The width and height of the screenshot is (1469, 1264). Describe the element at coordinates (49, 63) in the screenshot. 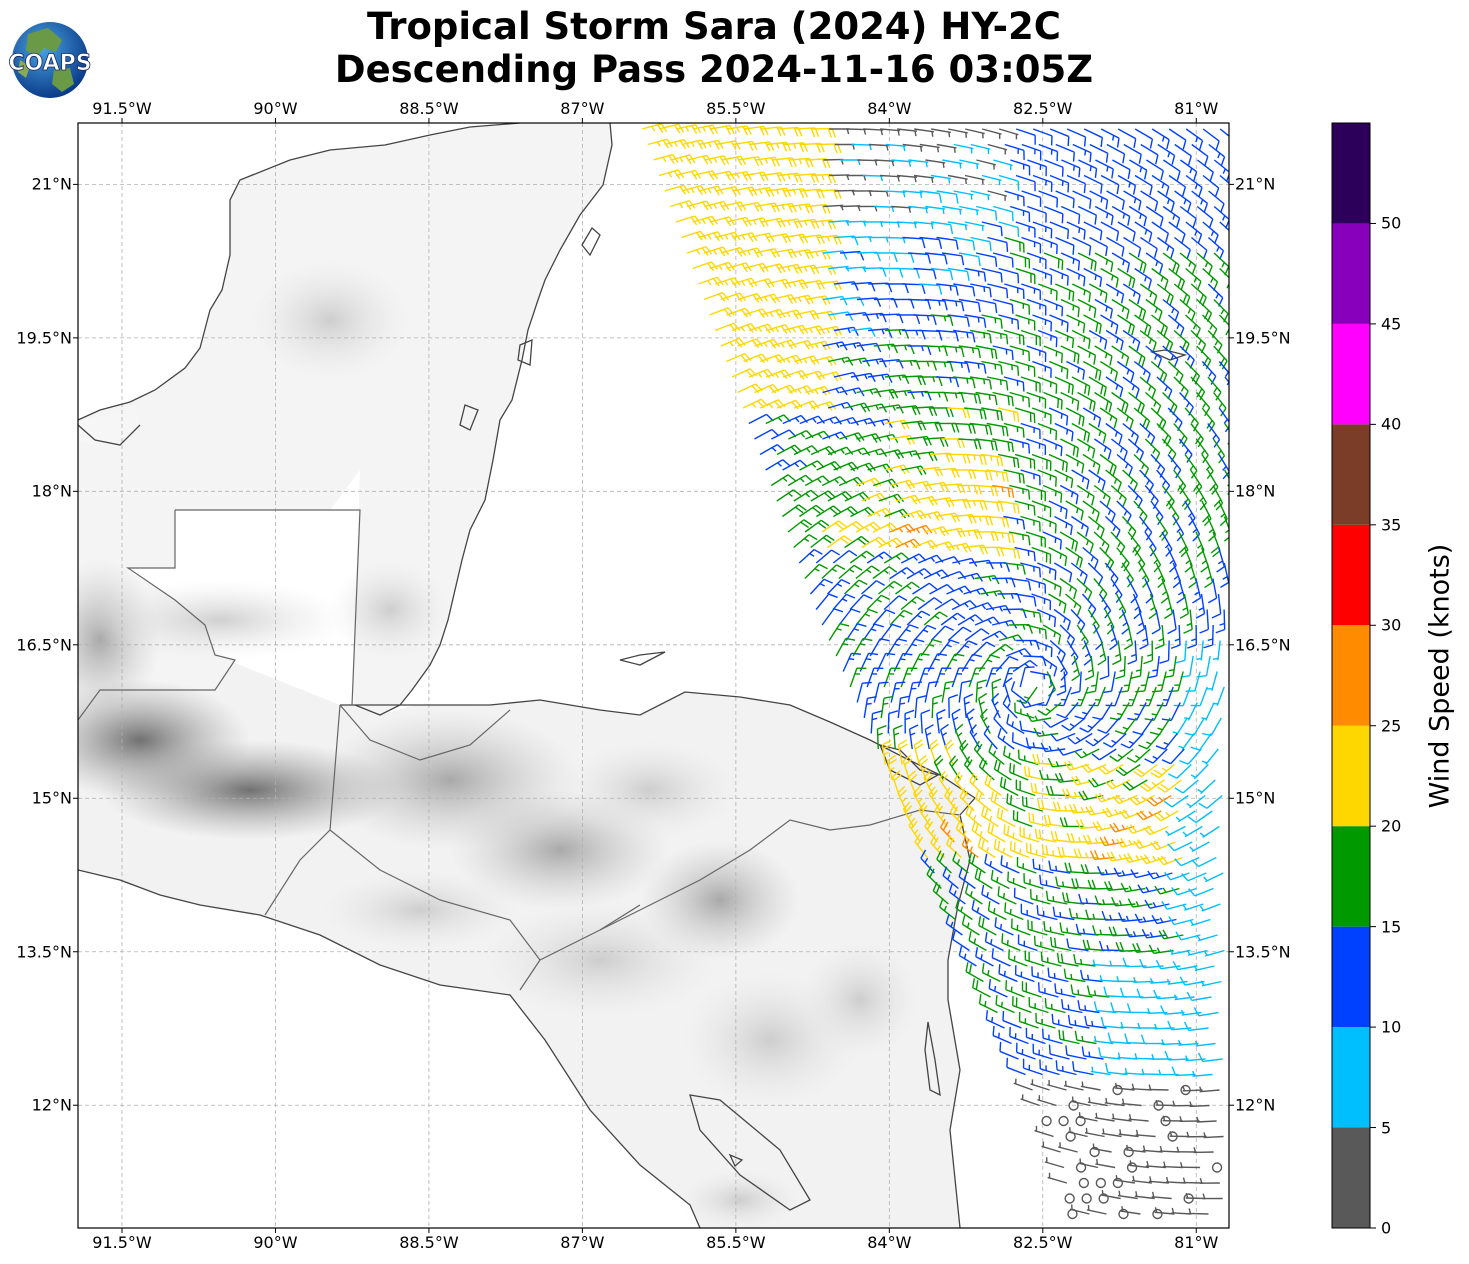

I see `logo-text: COAPS` at that location.